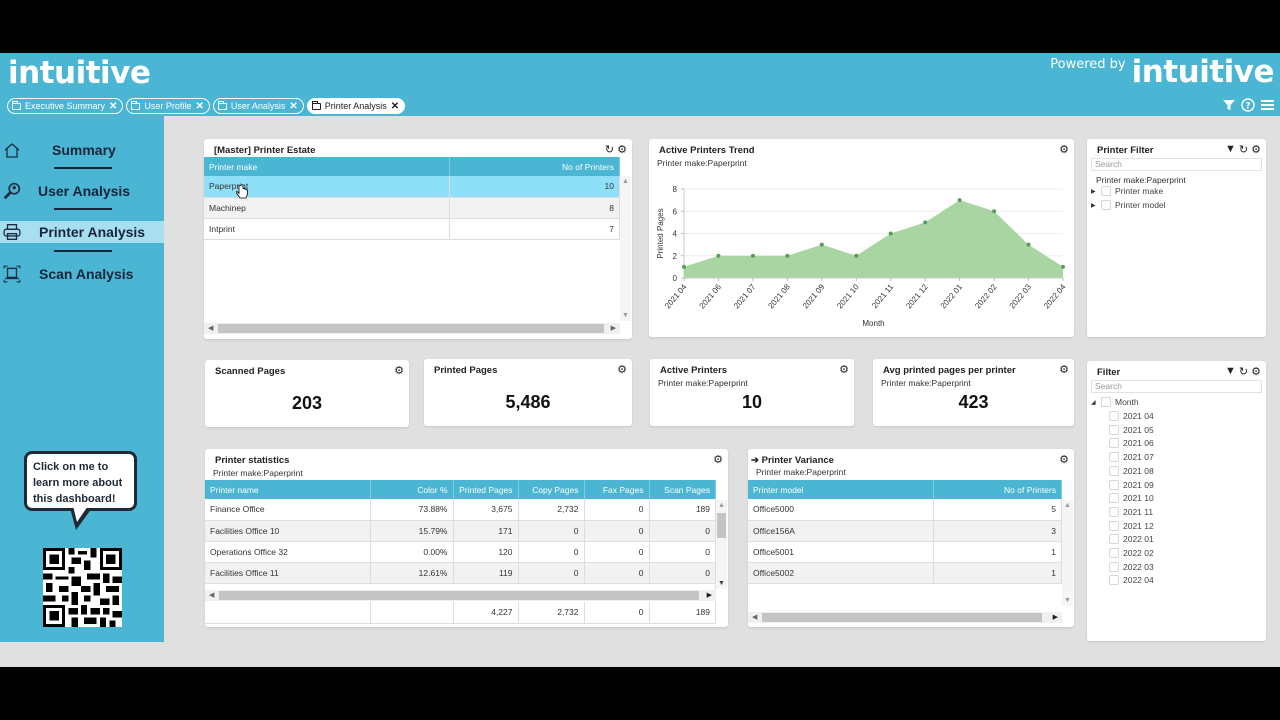 This screenshot has width=1280, height=720. I want to click on table-row: Machinep 8, so click(412, 208).